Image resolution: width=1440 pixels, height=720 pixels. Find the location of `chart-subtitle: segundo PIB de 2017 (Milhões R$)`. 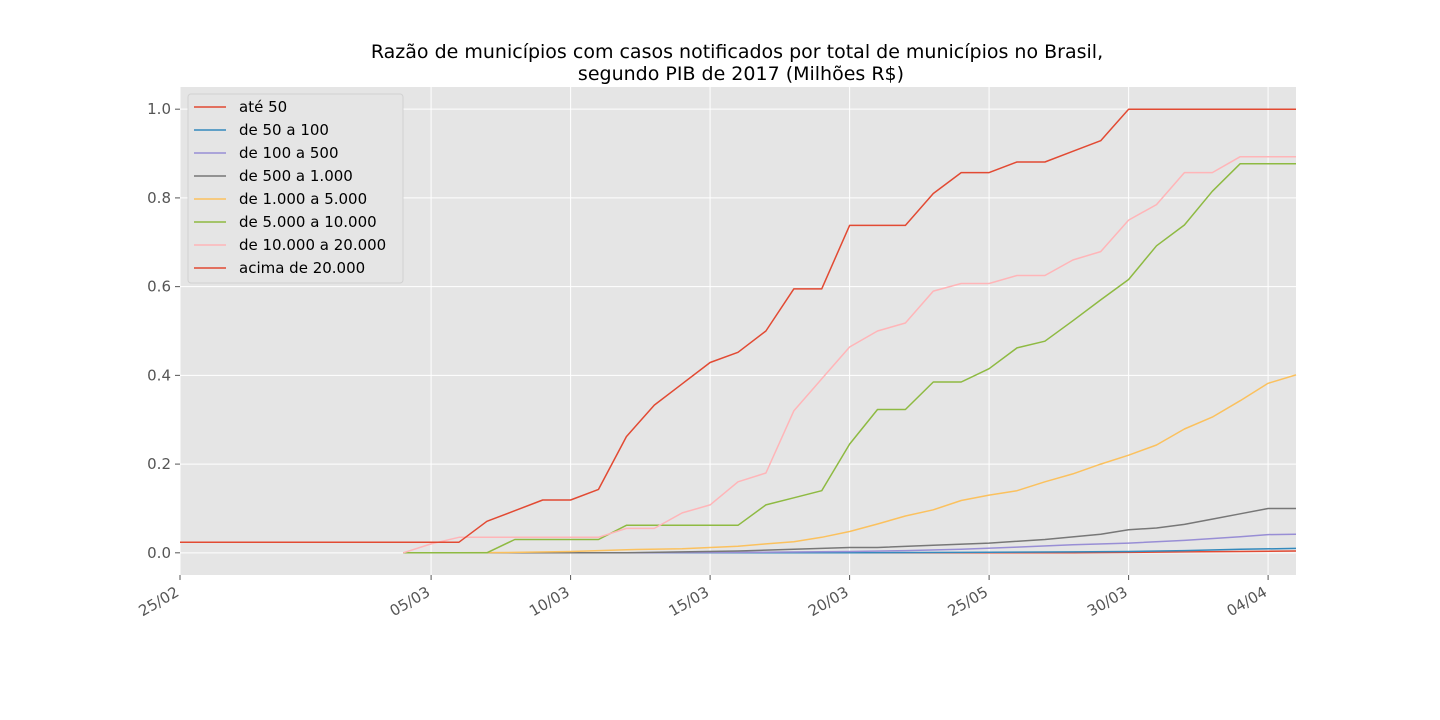

chart-subtitle: segundo PIB de 2017 (Milhões R$) is located at coordinates (741, 74).